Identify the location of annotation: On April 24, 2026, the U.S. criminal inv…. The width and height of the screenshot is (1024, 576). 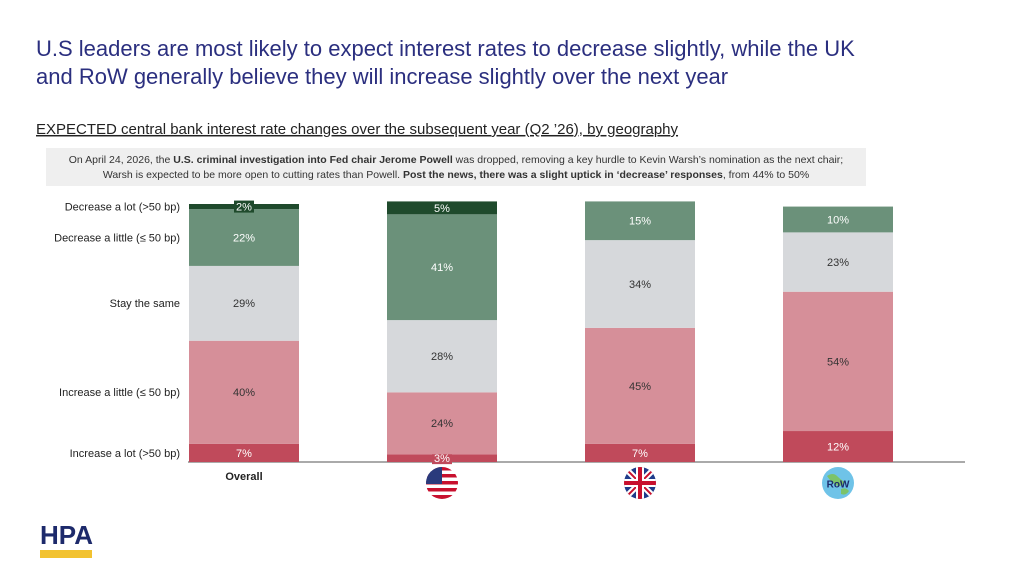
(456, 167).